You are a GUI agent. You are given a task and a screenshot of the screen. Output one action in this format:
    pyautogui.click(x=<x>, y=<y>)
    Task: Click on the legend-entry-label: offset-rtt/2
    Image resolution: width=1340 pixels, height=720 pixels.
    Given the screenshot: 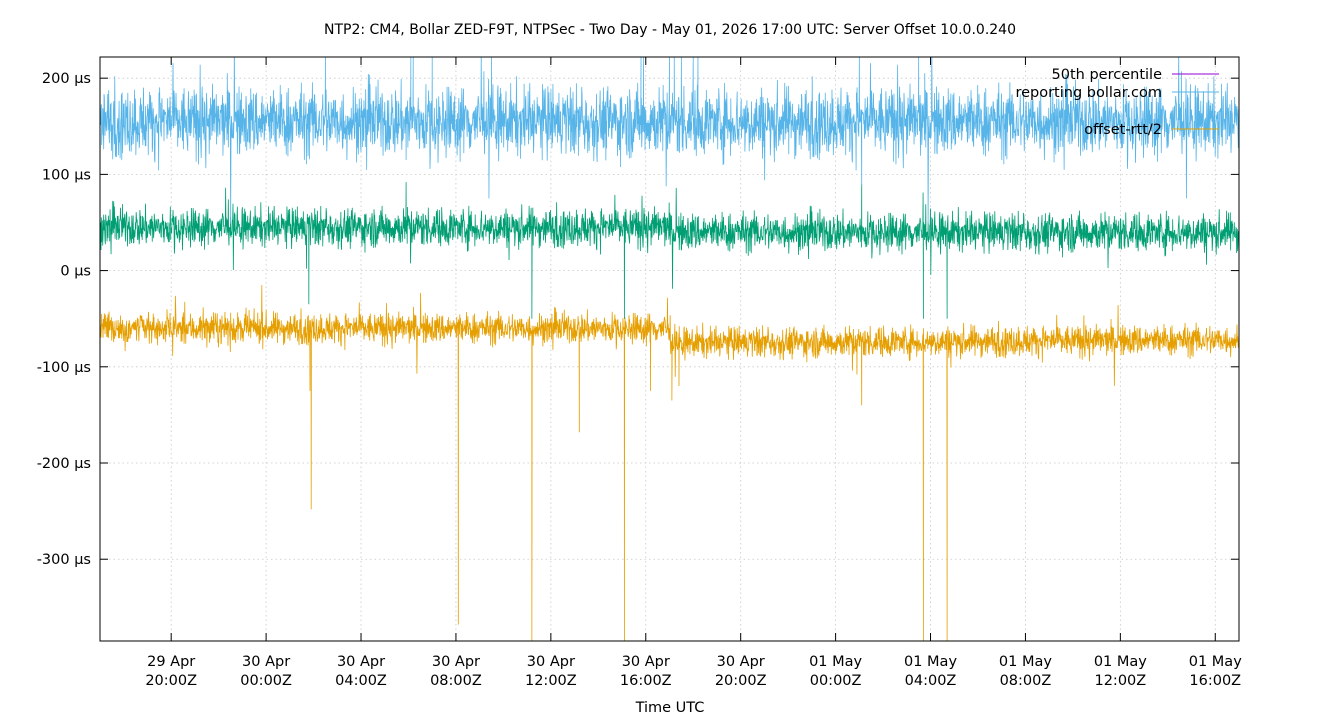 What is the action you would take?
    pyautogui.click(x=1123, y=130)
    